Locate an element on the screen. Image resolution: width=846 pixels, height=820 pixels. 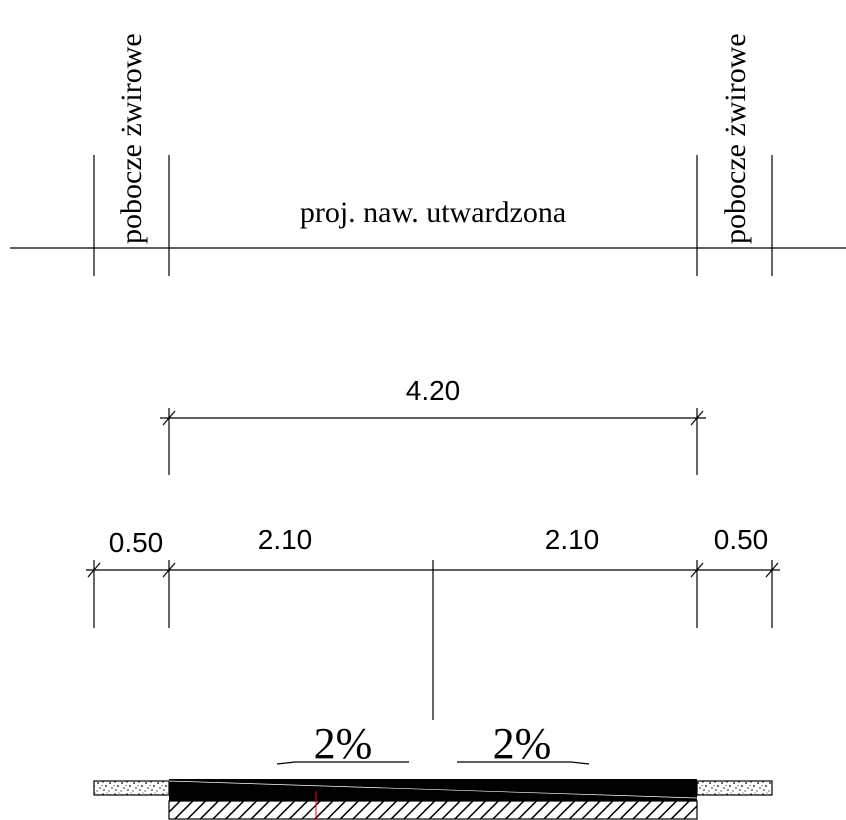
overall-tick-left is located at coordinates (169, 418).